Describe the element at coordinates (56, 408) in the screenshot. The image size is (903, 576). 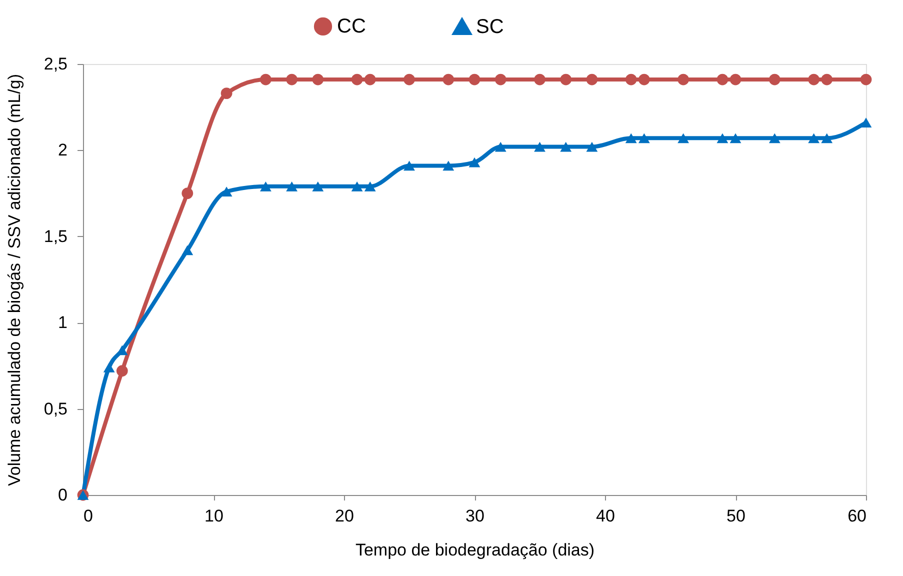
I see `y-tick-label: 0,5` at that location.